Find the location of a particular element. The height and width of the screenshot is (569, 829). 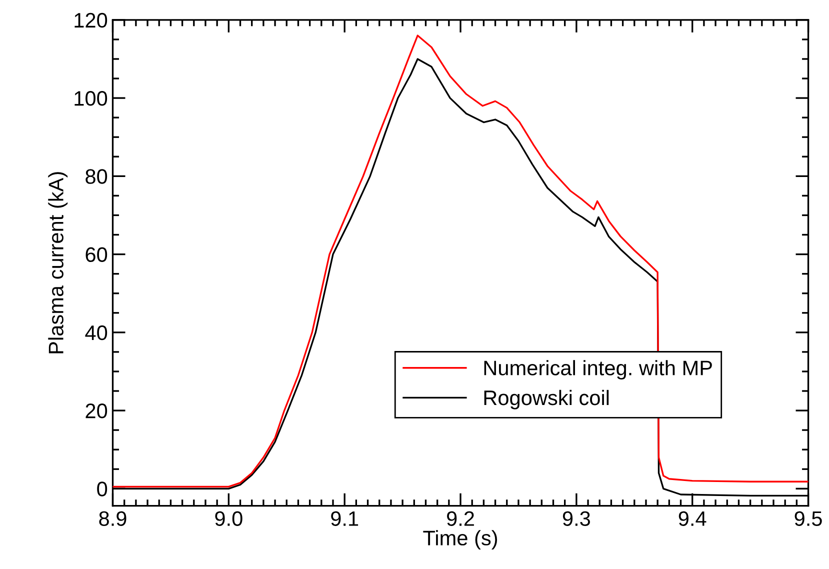

x-tick-label: 9.2 is located at coordinates (460, 518).